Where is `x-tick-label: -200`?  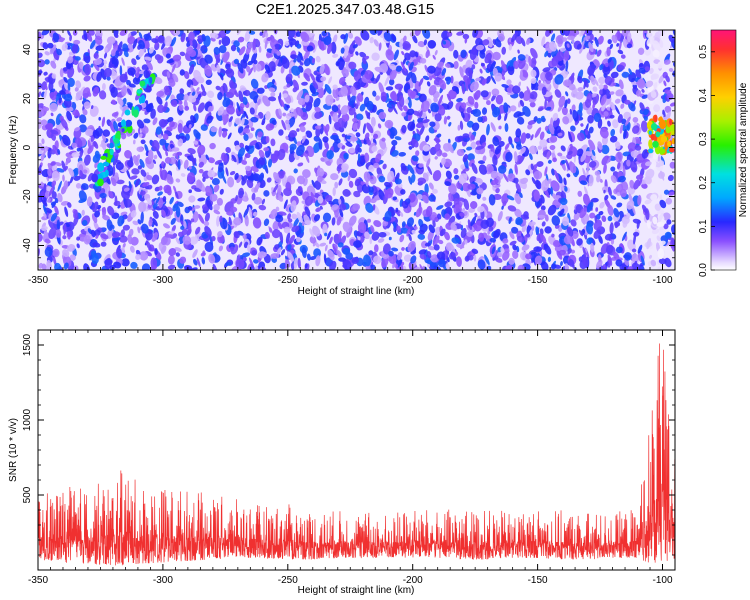
x-tick-label: -200 is located at coordinates (413, 280).